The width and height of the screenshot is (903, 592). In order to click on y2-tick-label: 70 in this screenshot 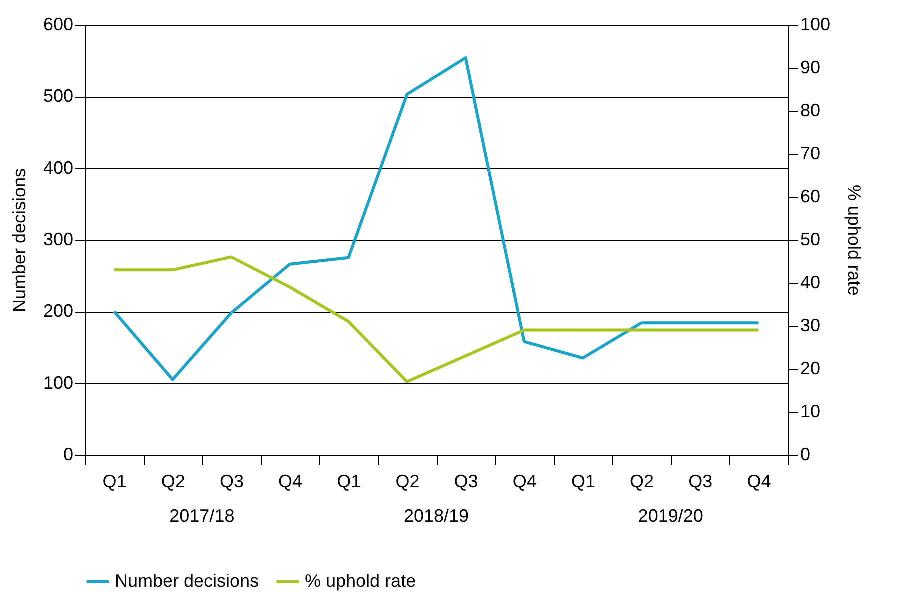, I will do `click(810, 154)`.